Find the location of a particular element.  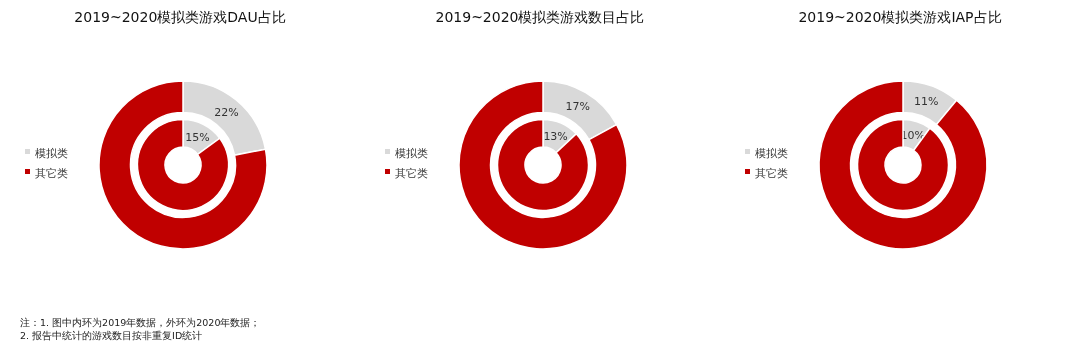

chart-title: 2019~2020模拟类游戏IAP占比 is located at coordinates (900, 17).